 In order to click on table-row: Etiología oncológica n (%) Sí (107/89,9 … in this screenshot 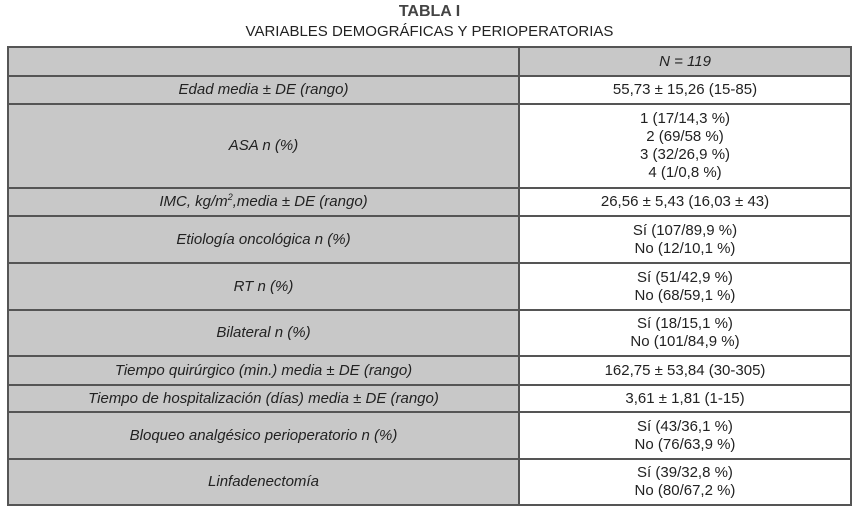, I will do `click(429, 239)`.